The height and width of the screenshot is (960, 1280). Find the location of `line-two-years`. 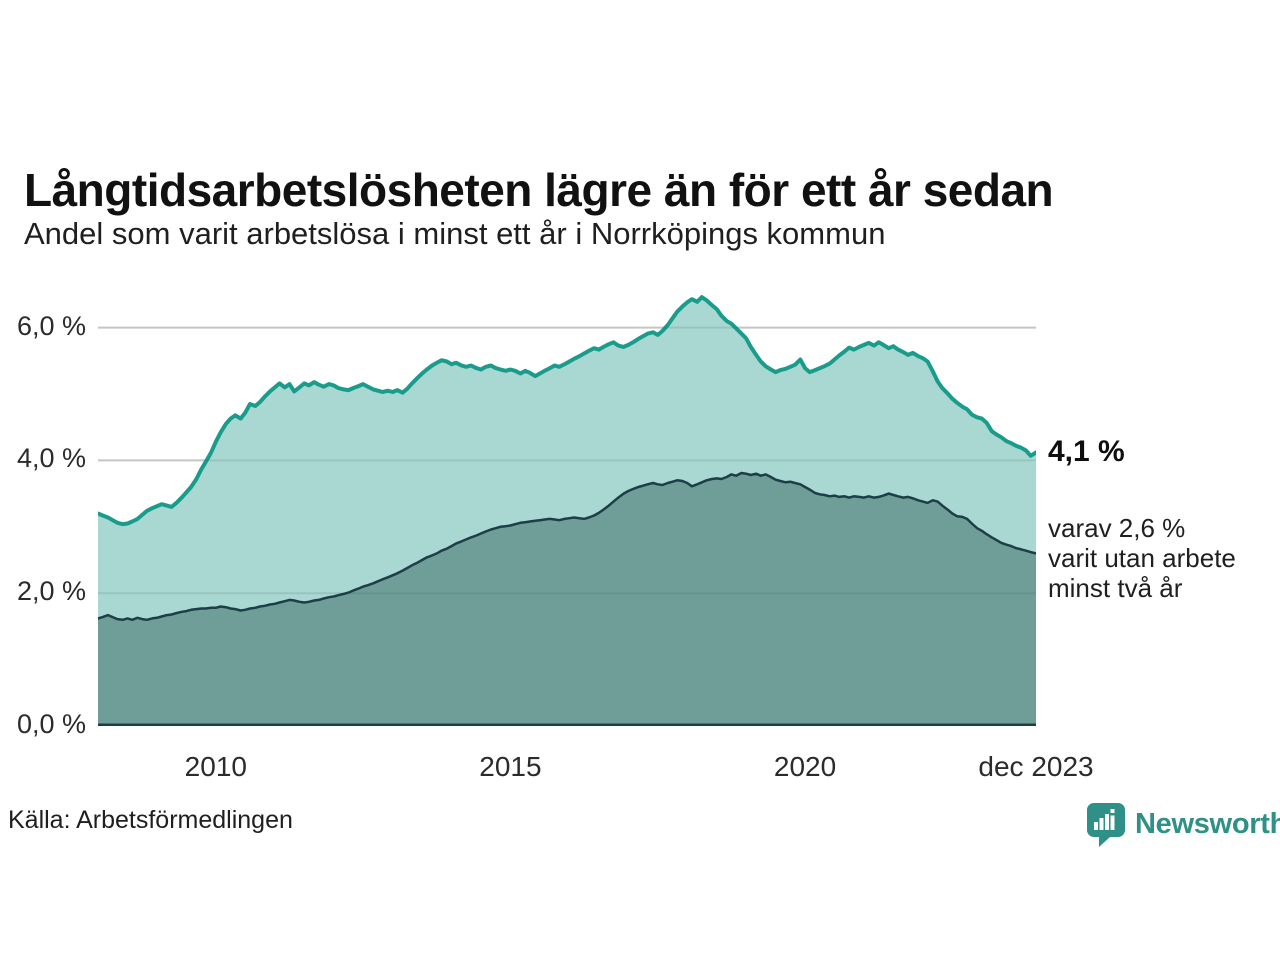

line-two-years is located at coordinates (567, 546).